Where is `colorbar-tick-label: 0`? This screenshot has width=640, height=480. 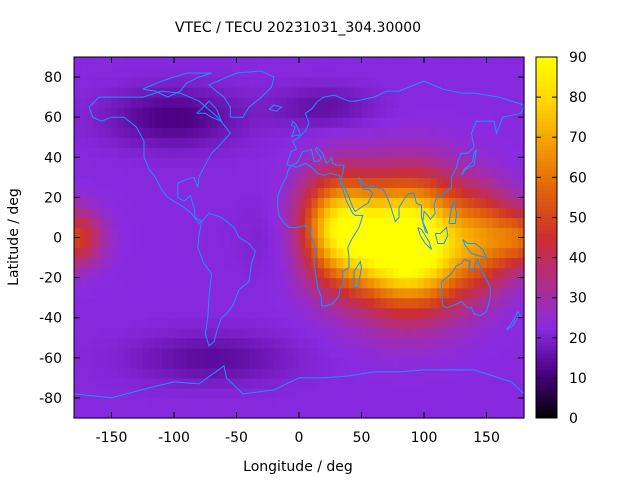 colorbar-tick-label: 0 is located at coordinates (573, 419).